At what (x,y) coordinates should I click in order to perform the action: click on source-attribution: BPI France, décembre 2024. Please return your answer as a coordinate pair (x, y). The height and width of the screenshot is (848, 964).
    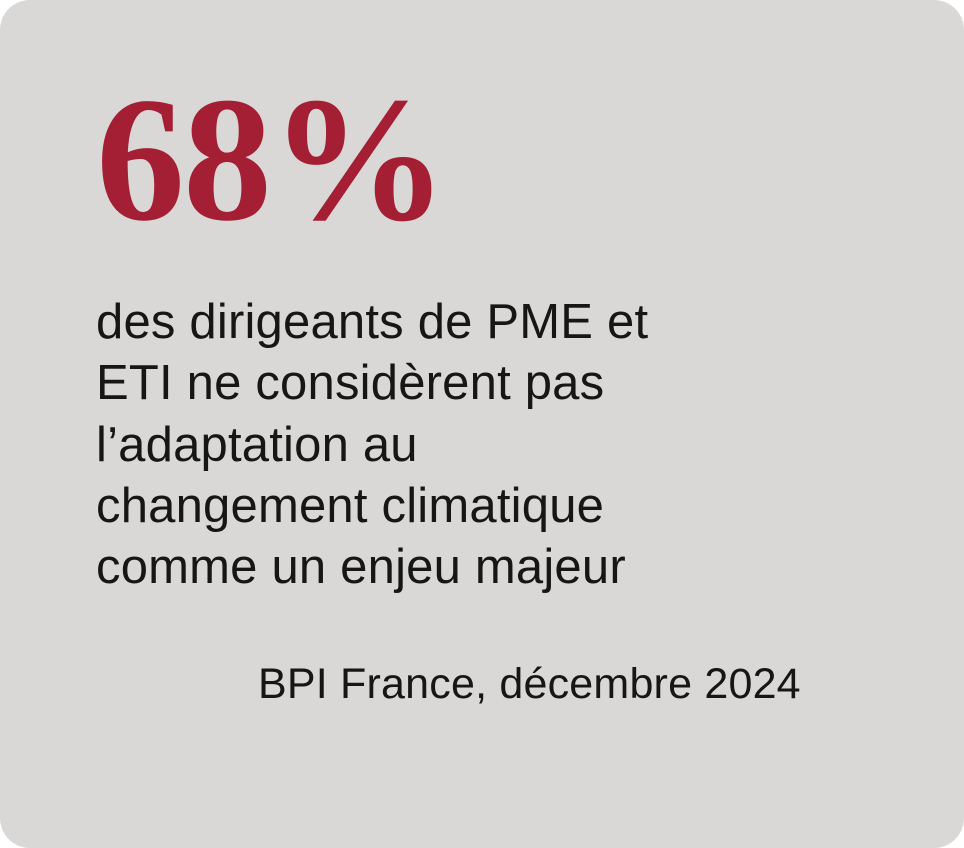
    Looking at the image, I should click on (529, 684).